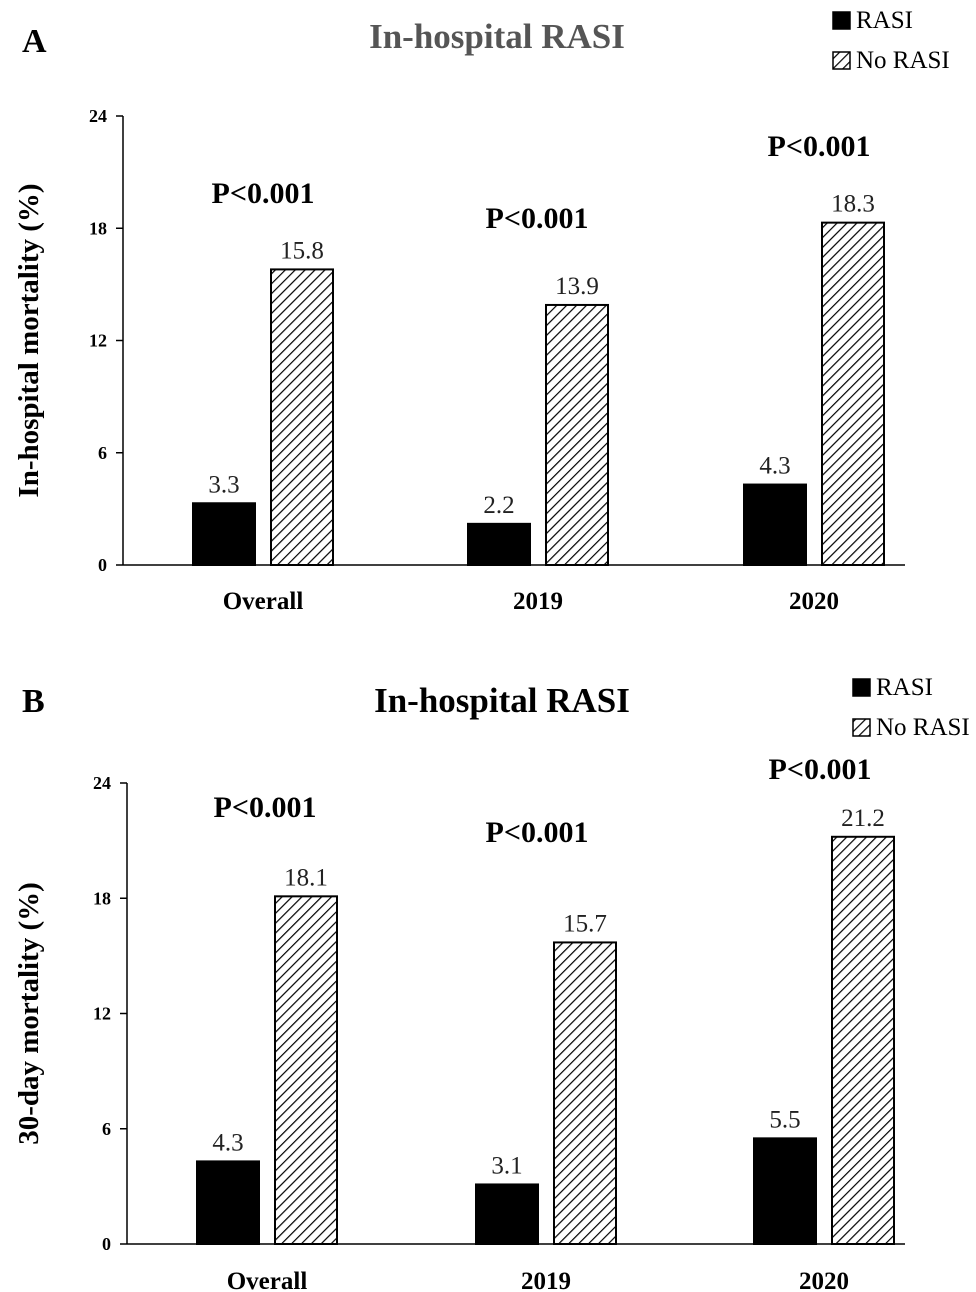 Image resolution: width=976 pixels, height=1292 pixels. I want to click on y-axis-label: 30-day mortality (%), so click(29, 1013).